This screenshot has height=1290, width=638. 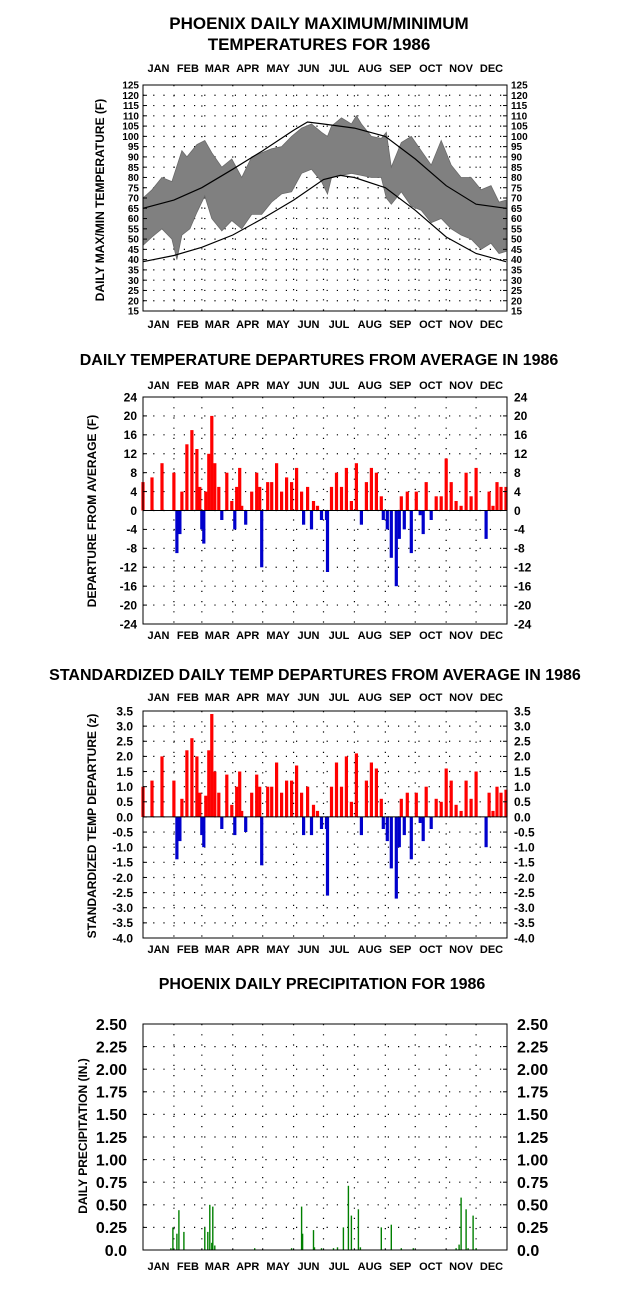 What do you see at coordinates (325, 1137) in the screenshot?
I see `plot-frame` at bounding box center [325, 1137].